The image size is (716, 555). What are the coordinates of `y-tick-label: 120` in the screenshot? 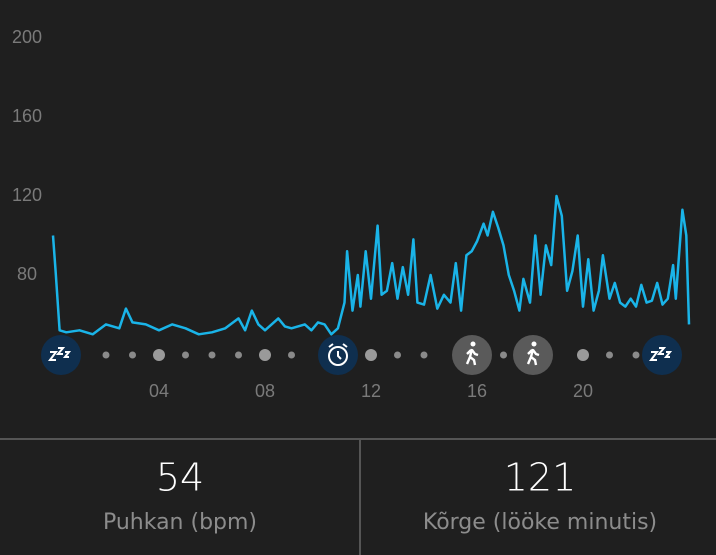 It's located at (27, 195).